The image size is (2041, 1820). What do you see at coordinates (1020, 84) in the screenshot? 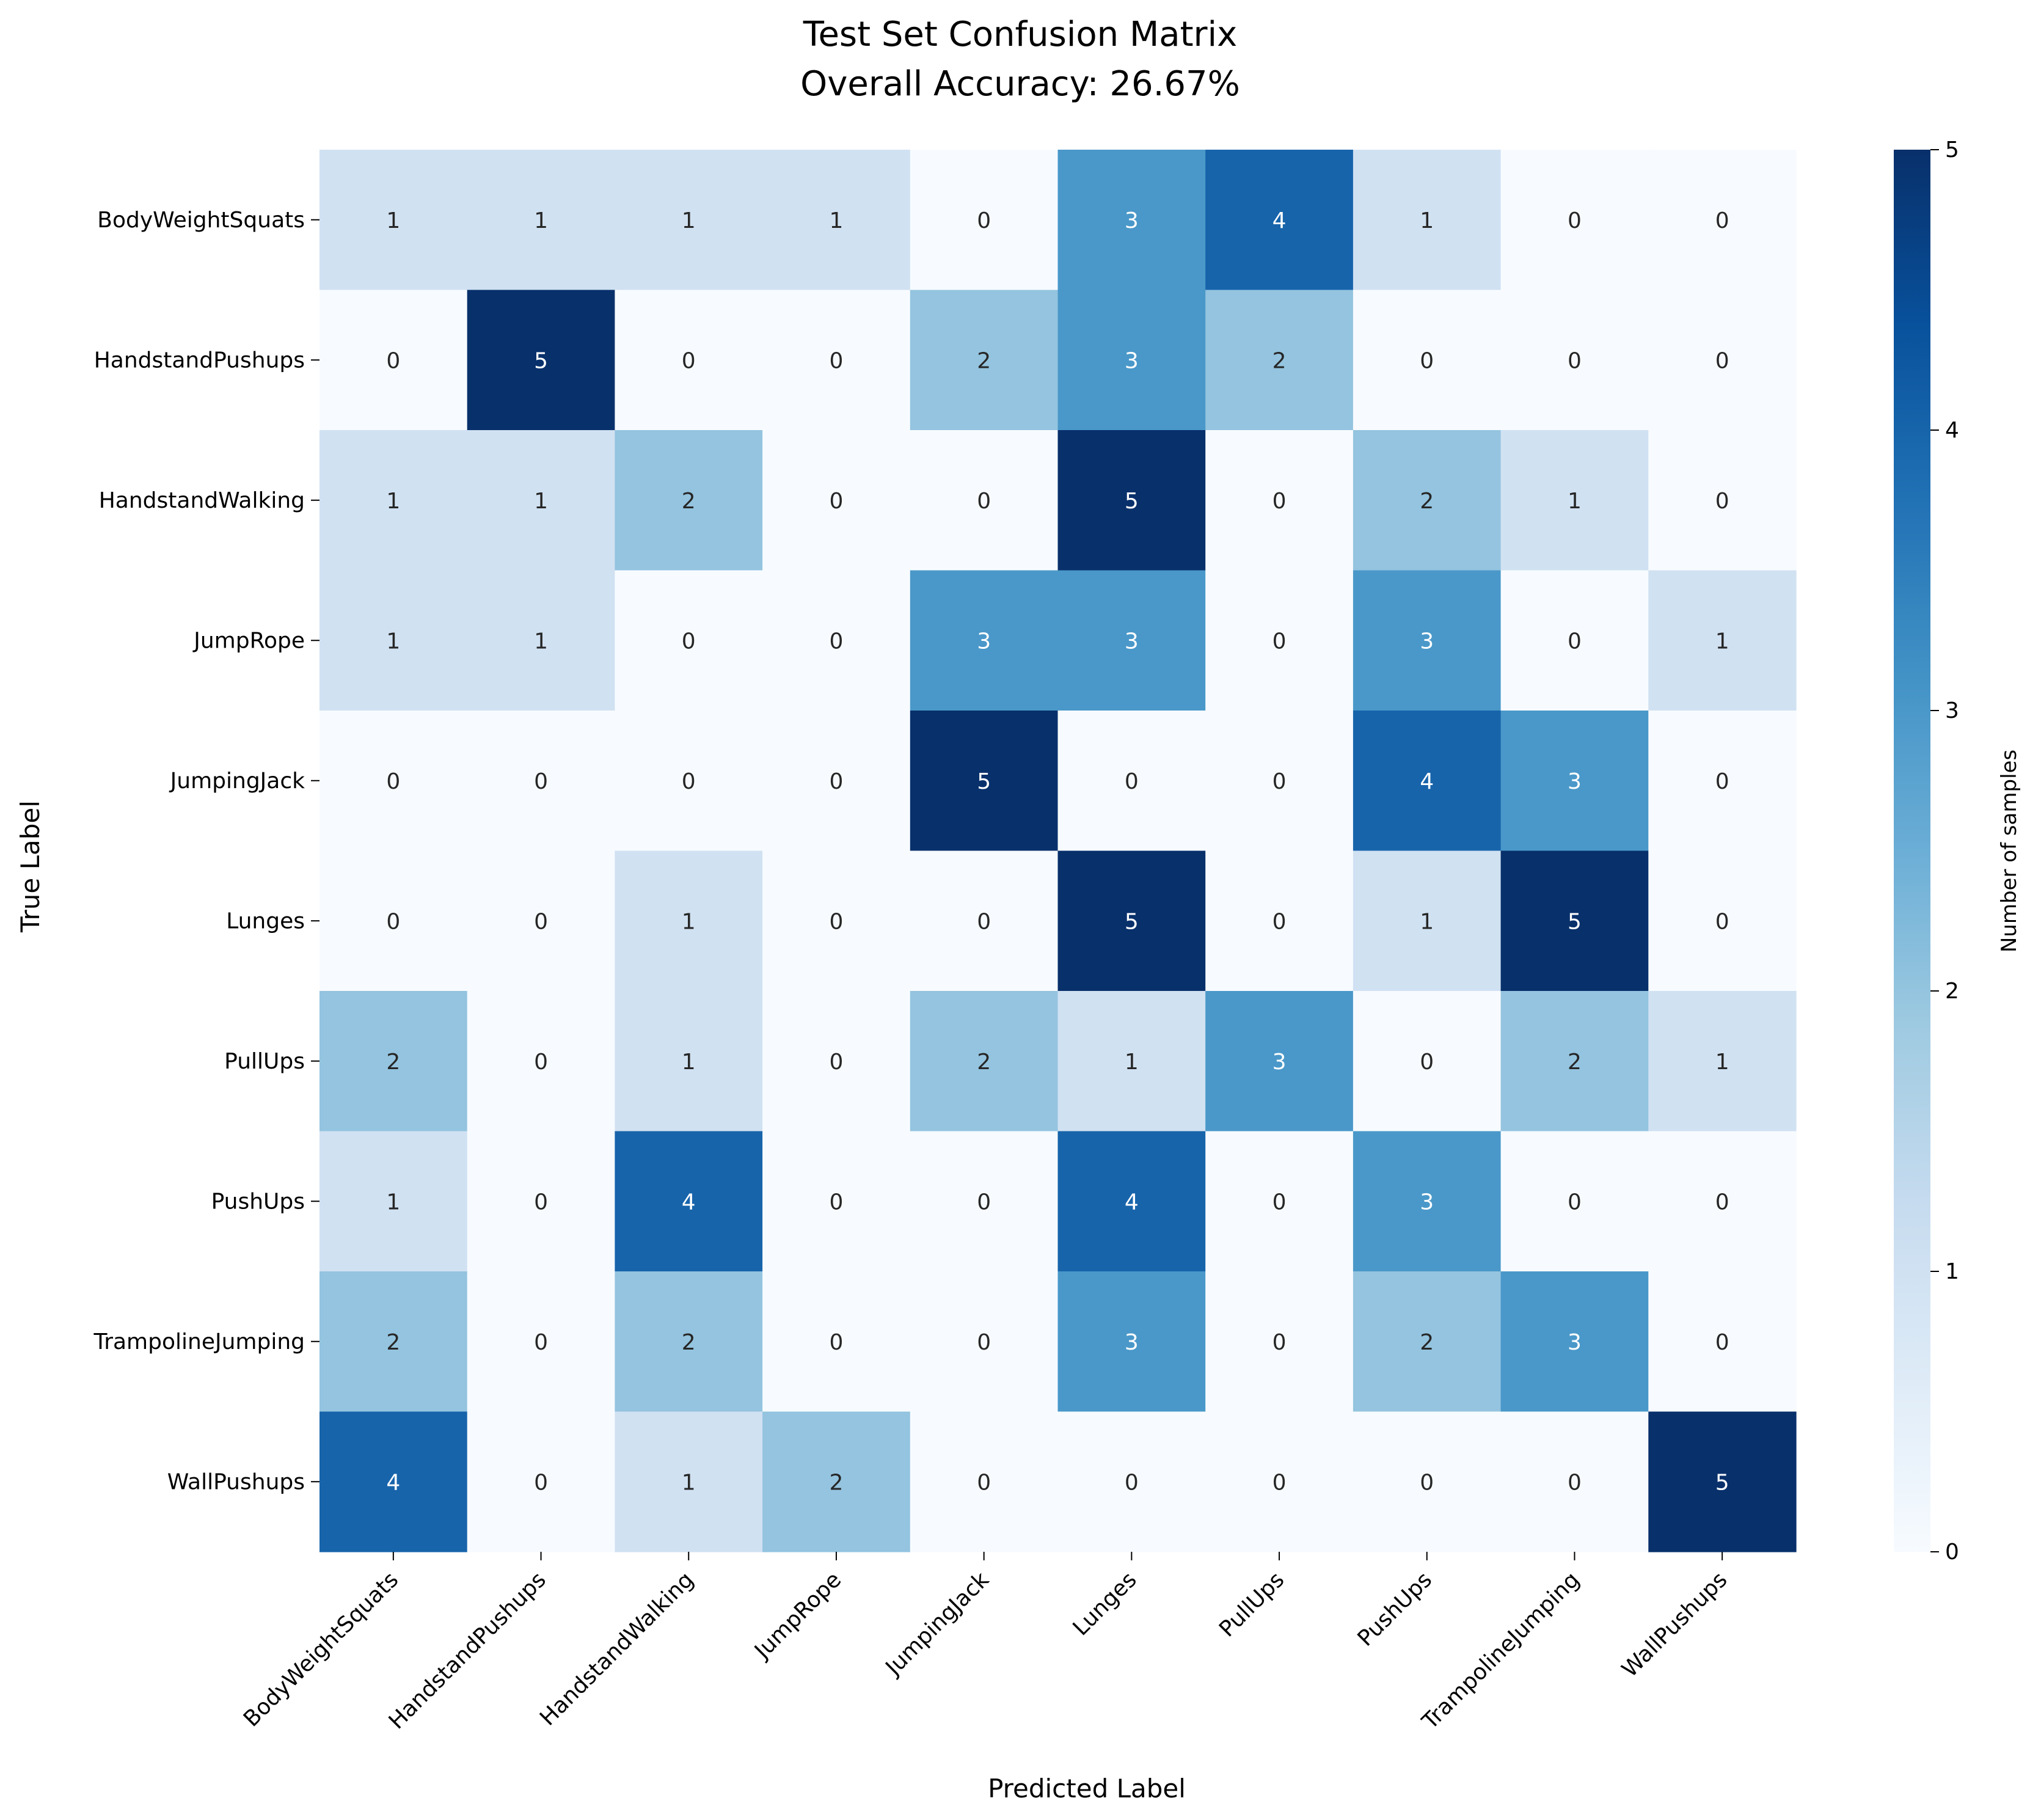
I see `chart-subtitle: Overall Accuracy: 26.67%` at bounding box center [1020, 84].